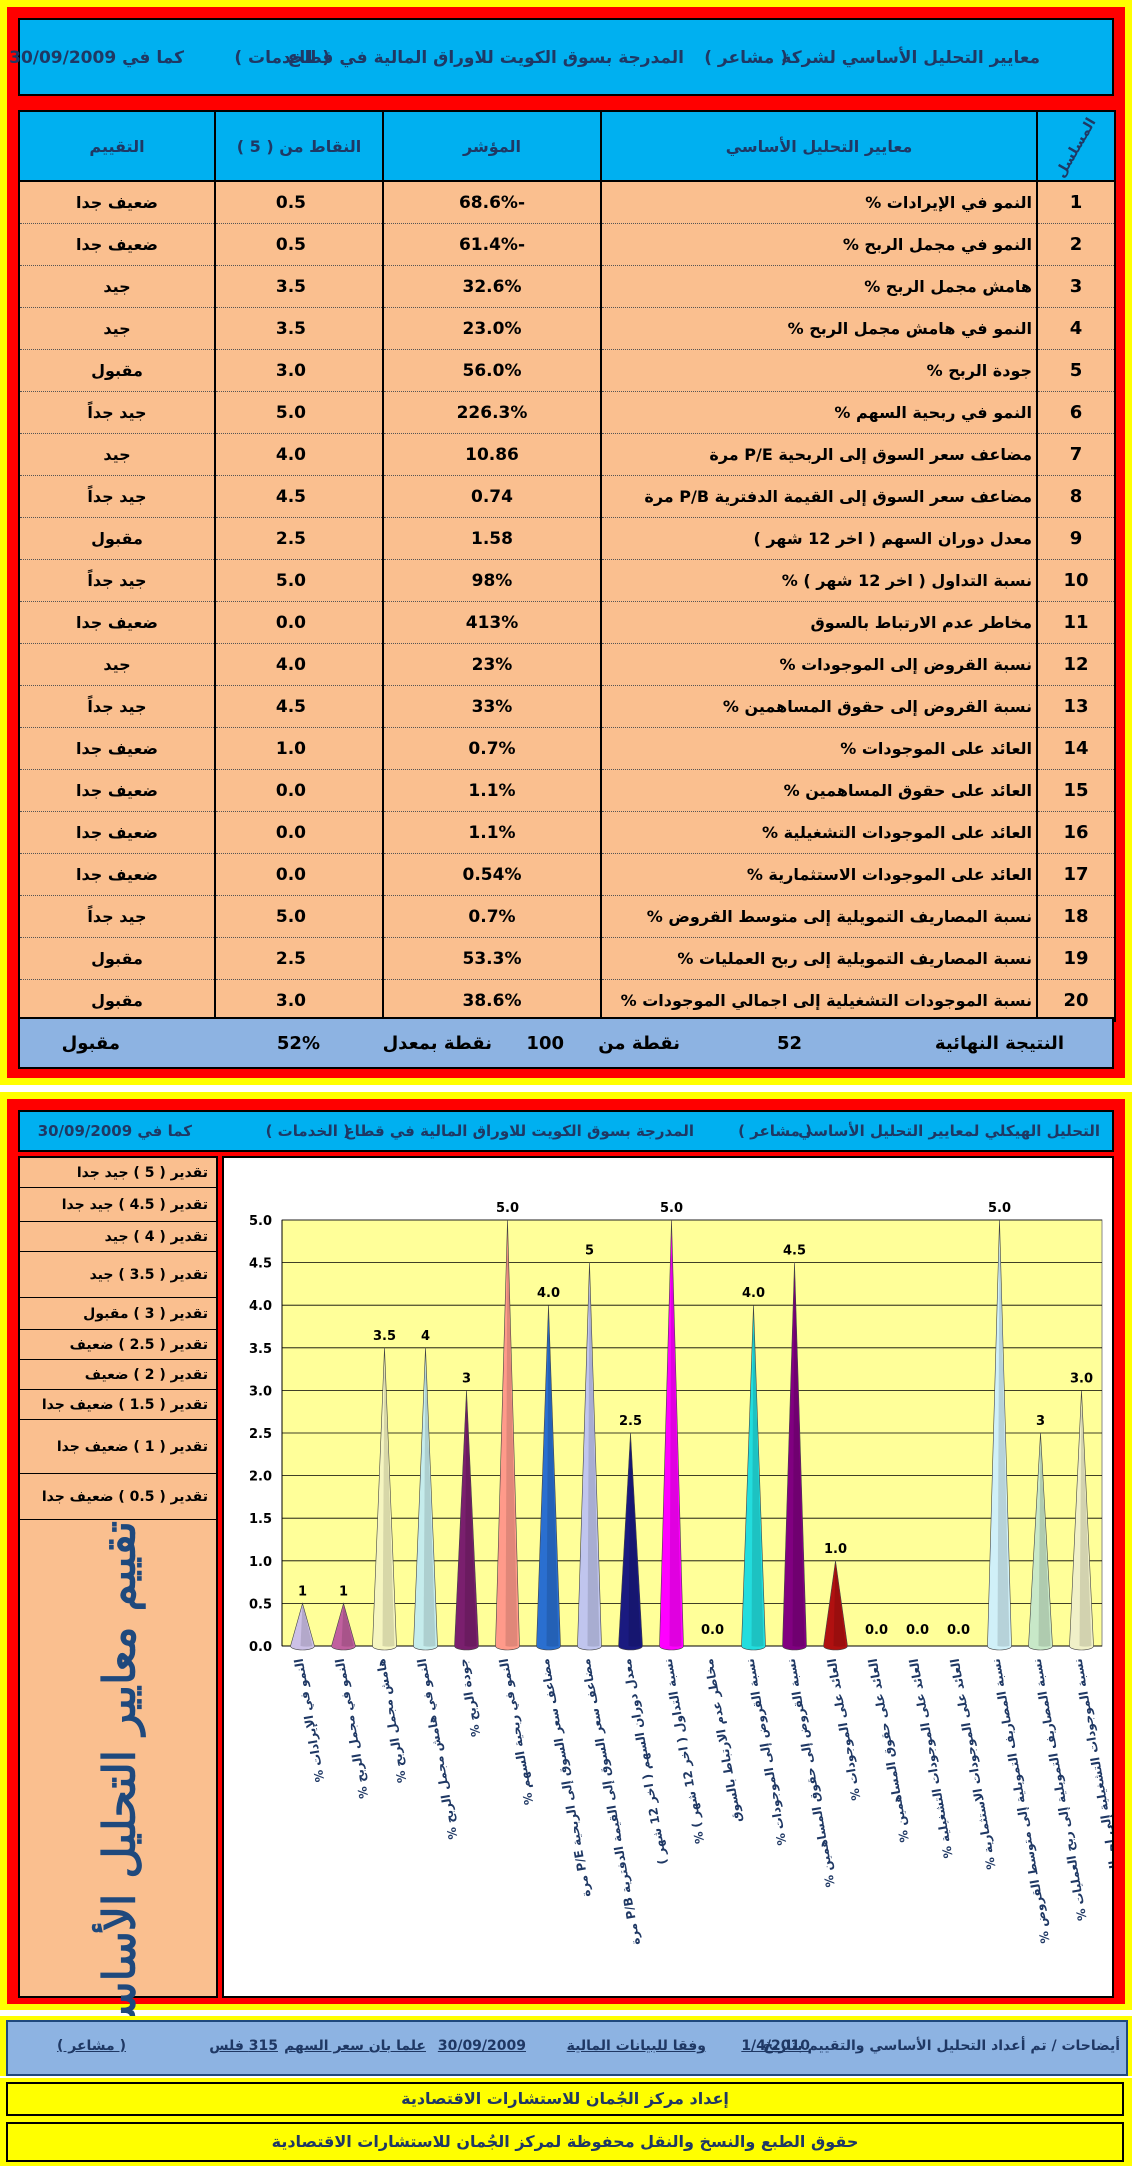 The image size is (1132, 2166). What do you see at coordinates (567, 202) in the screenshot?
I see `table-row: 1 النمو في الإيرادات % -68.6% 0.5 ضعيف جدا` at bounding box center [567, 202].